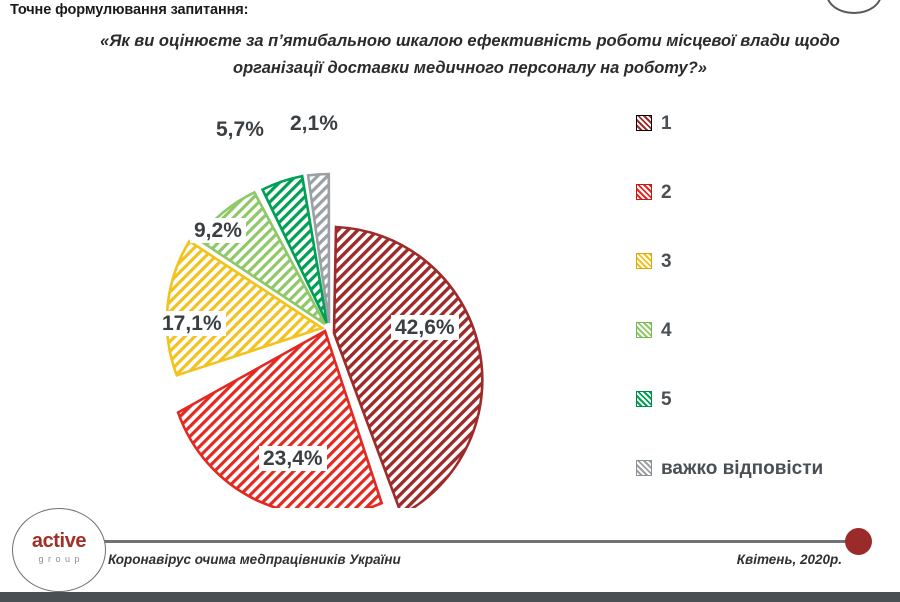 Image resolution: width=900 pixels, height=602 pixels. Describe the element at coordinates (761, 422) in the screenshot. I see `legend-item-5: 5` at that location.